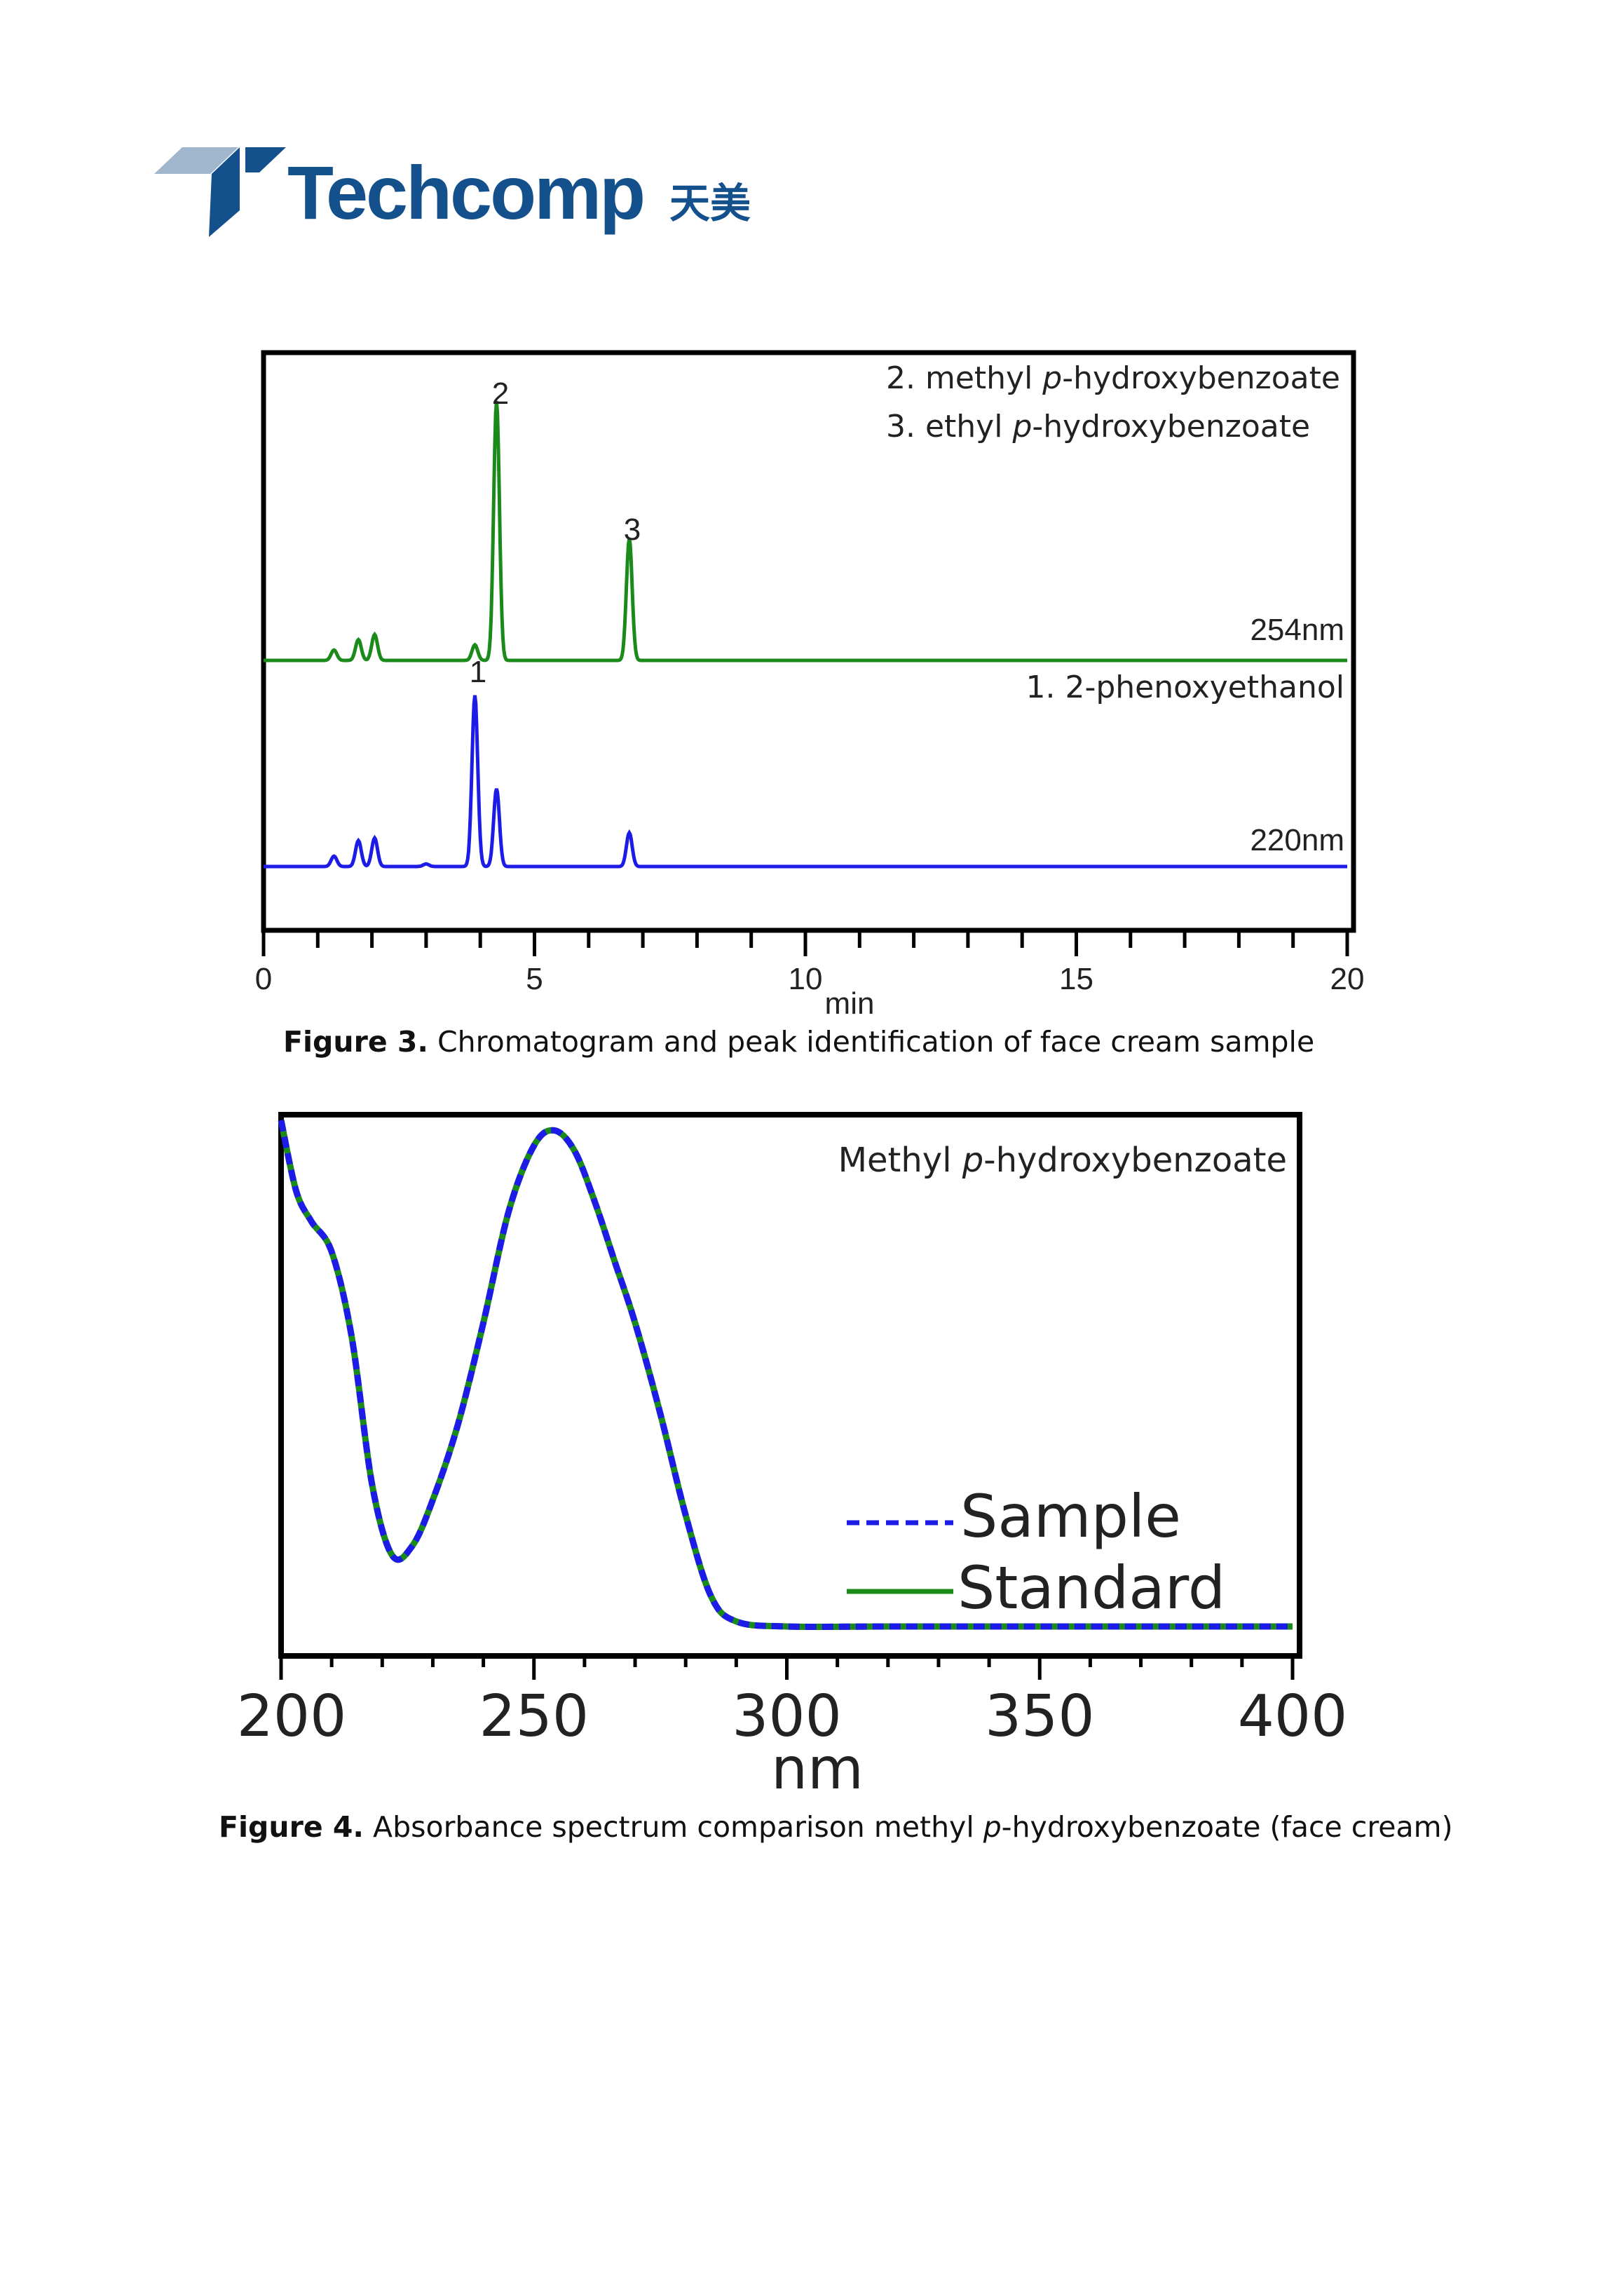 The image size is (1622, 2296). What do you see at coordinates (1098, 426) in the screenshot?
I see `legend-line-3: 3. ethyl p-hydroxybenzoate` at bounding box center [1098, 426].